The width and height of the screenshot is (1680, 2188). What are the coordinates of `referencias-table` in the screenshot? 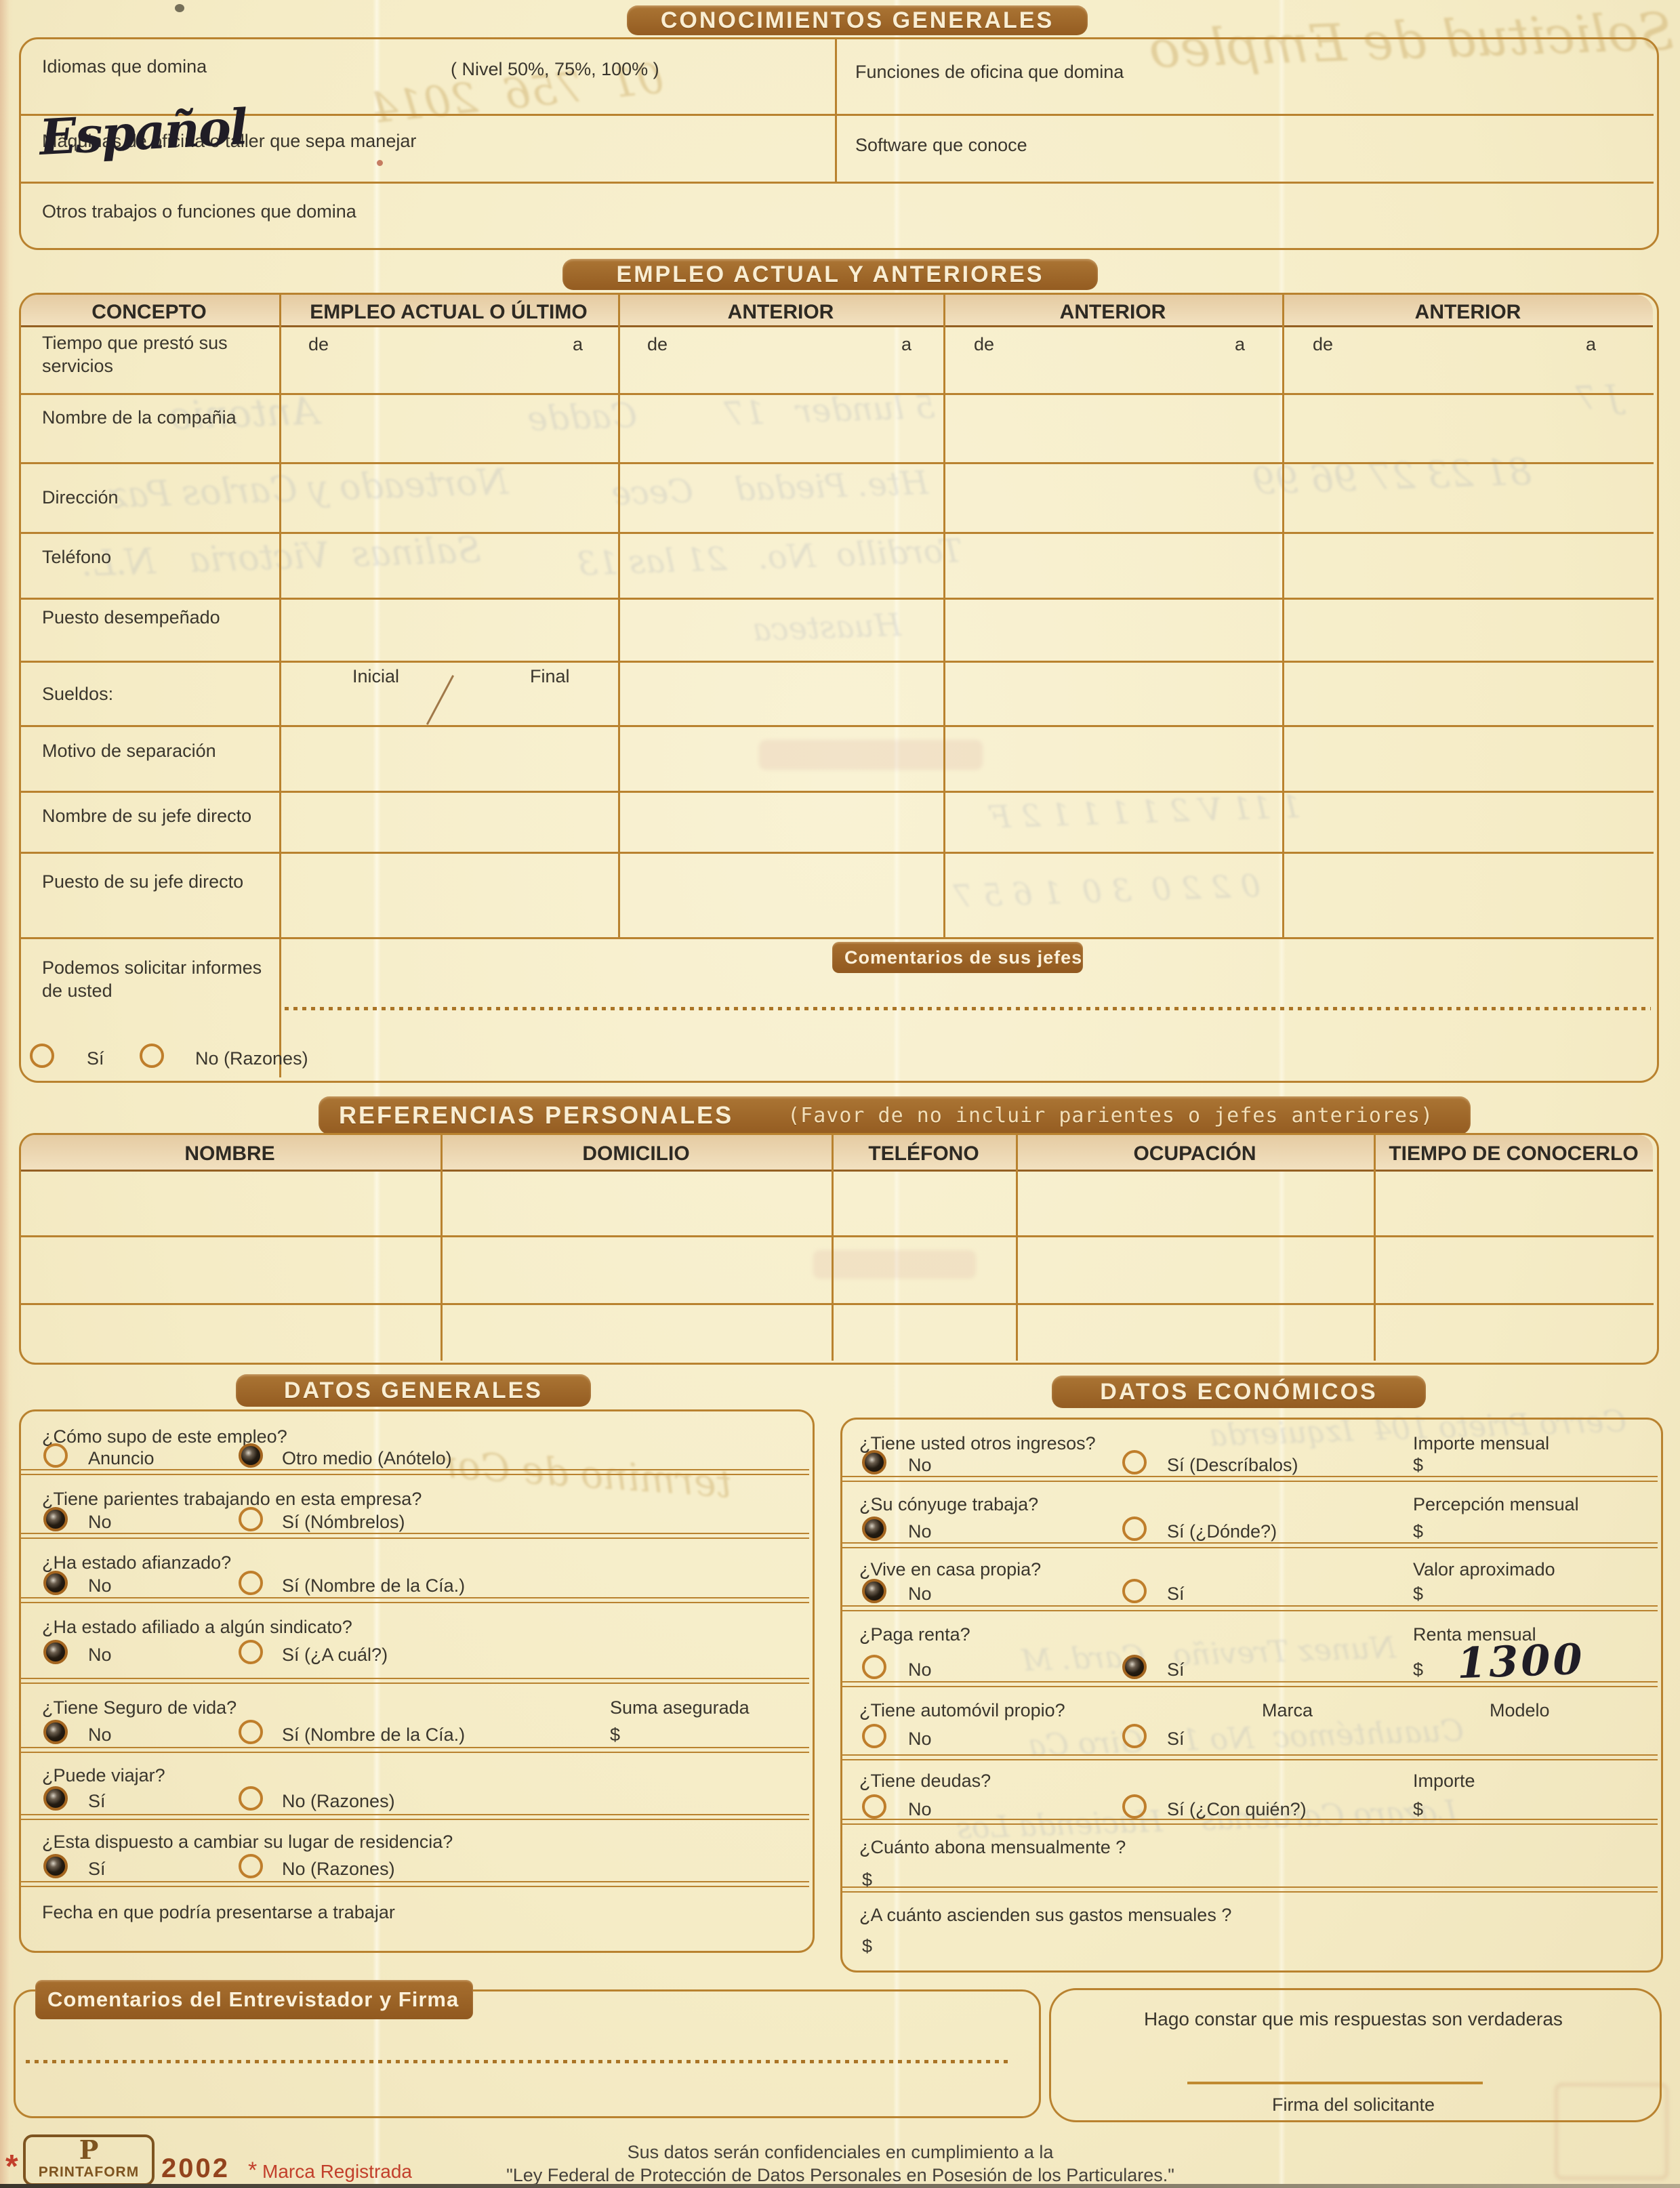 It's located at (839, 1249).